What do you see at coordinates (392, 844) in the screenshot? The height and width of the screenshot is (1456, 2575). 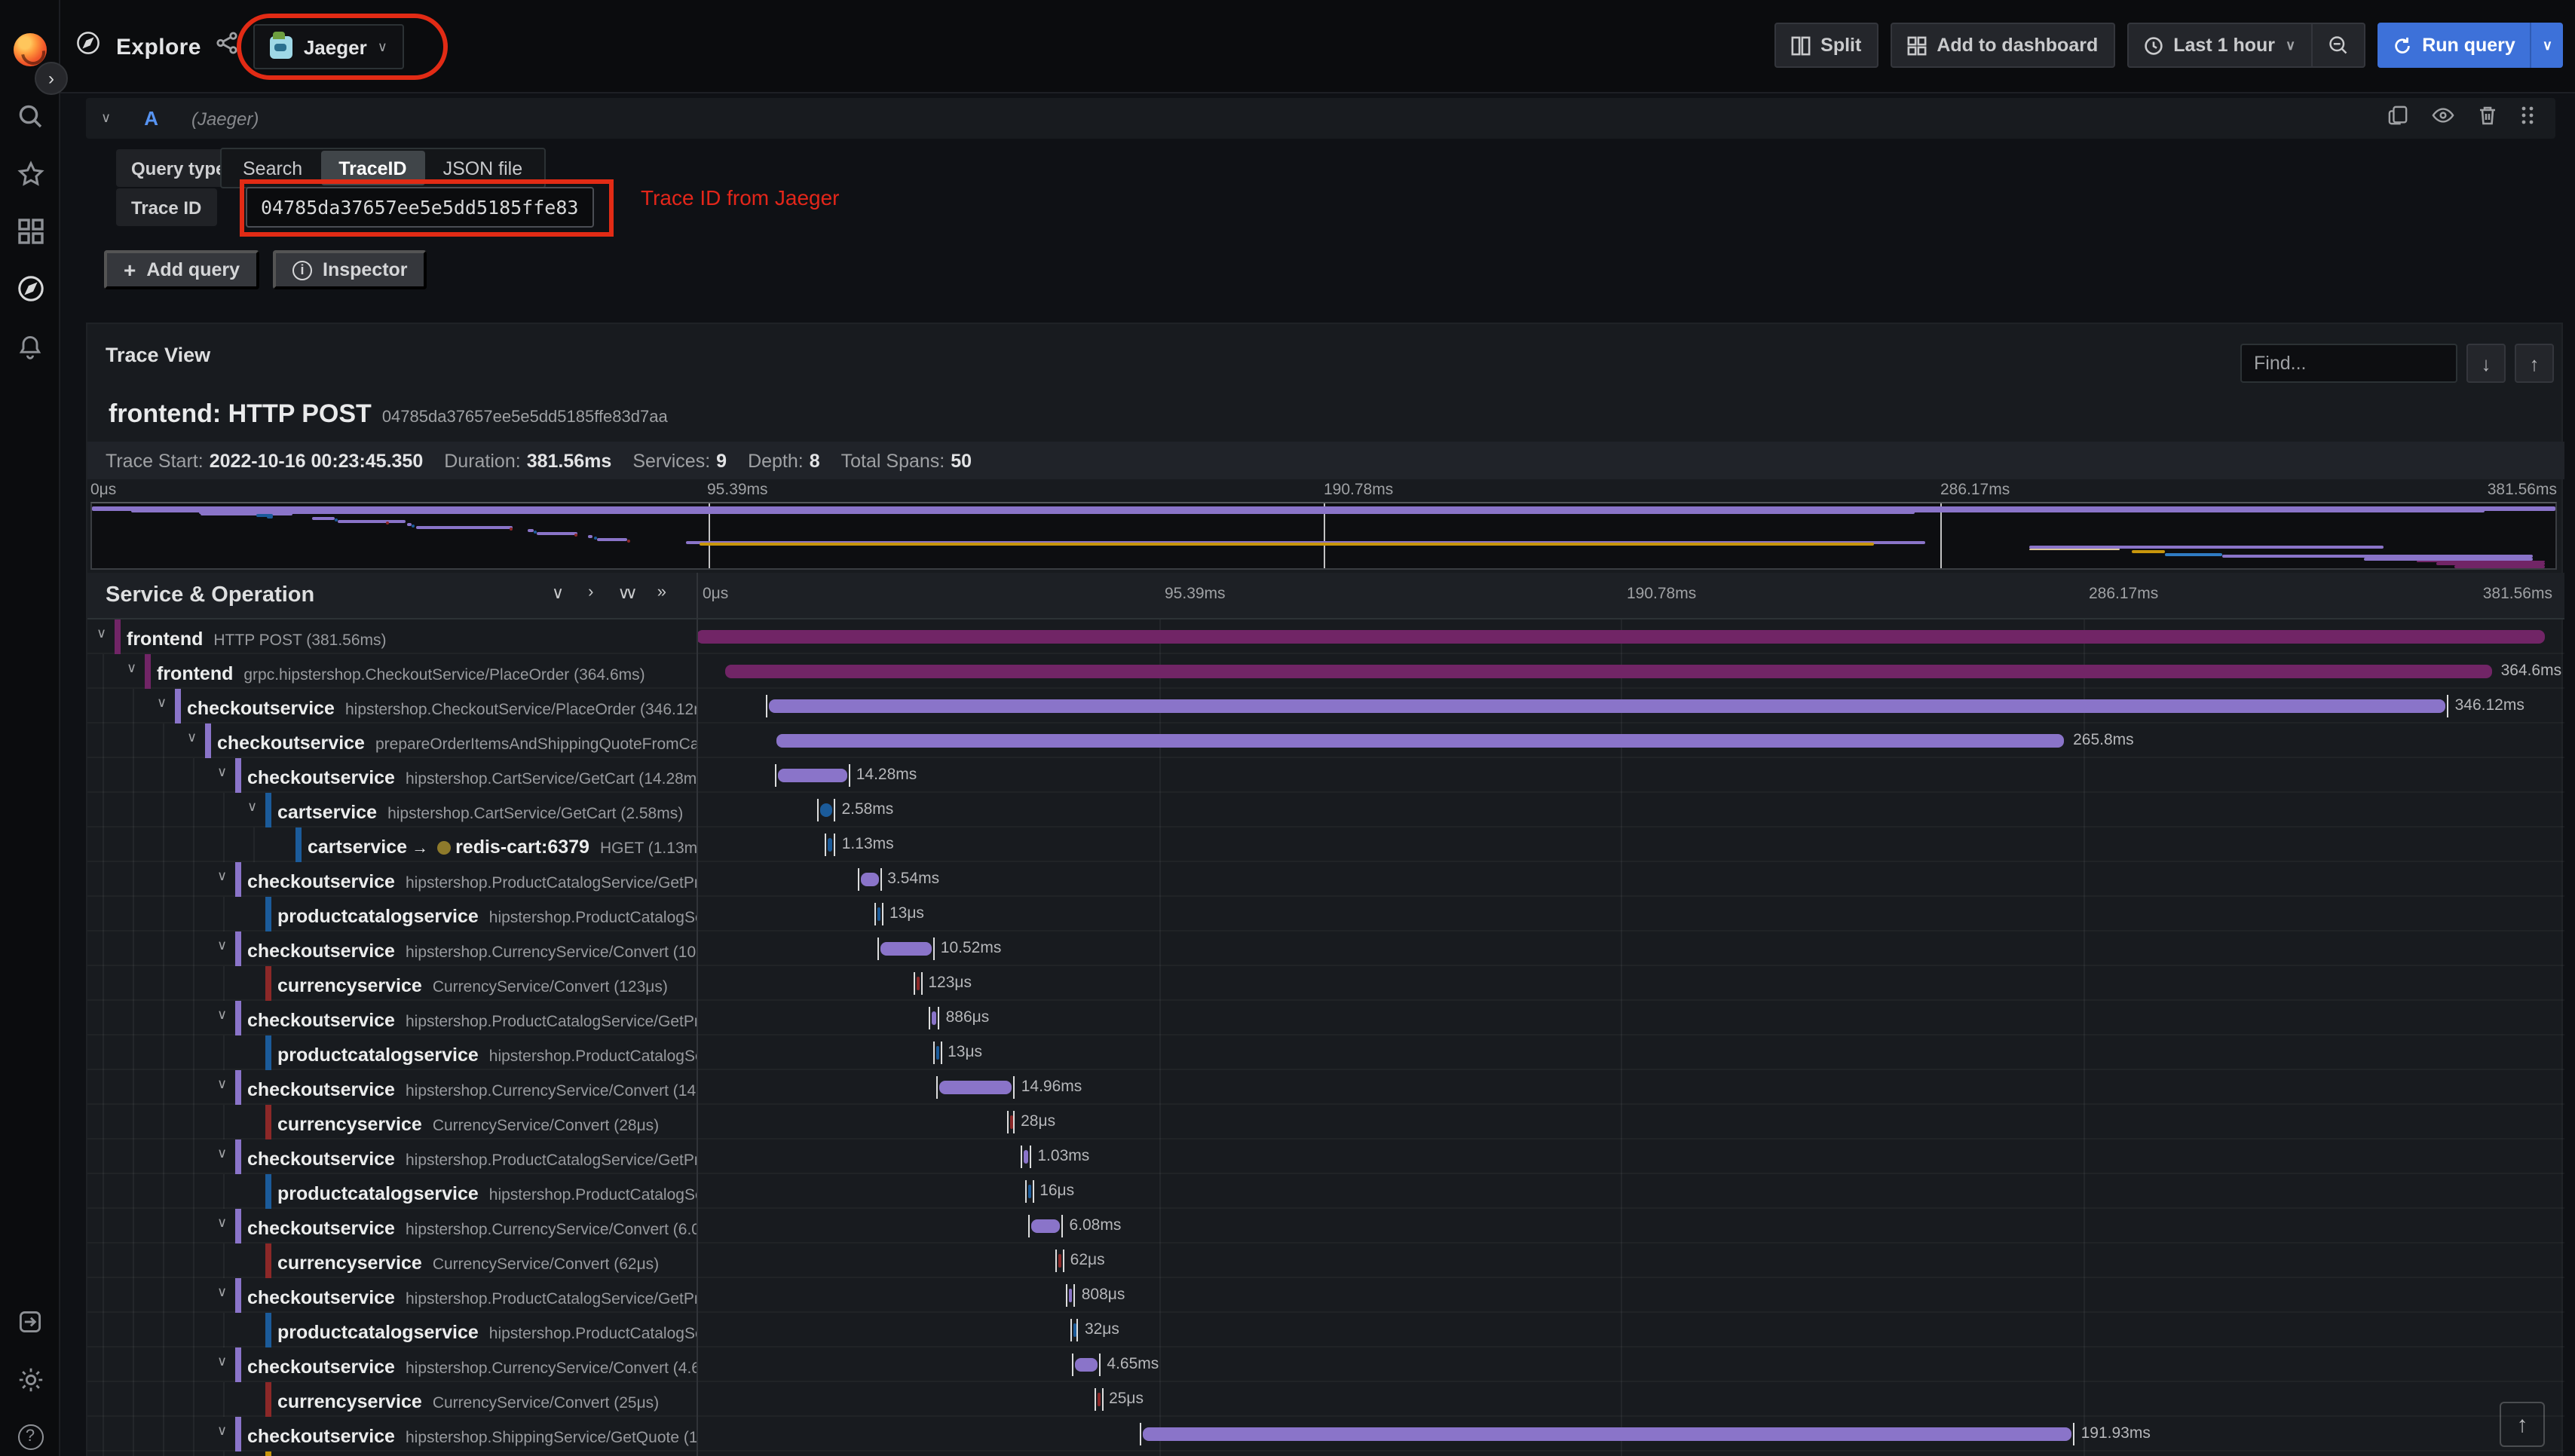 I see `span-name-cell: cartservice→ redis-cart:6379 HGET (1.13ms)` at bounding box center [392, 844].